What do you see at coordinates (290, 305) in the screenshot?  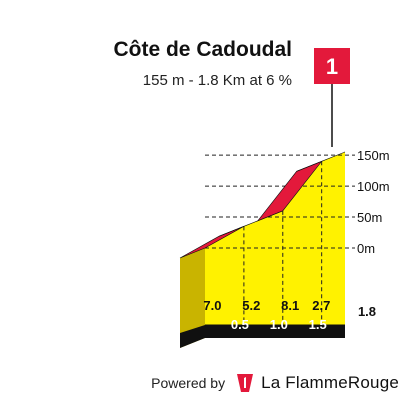 I see `gradient-label: 8.1` at bounding box center [290, 305].